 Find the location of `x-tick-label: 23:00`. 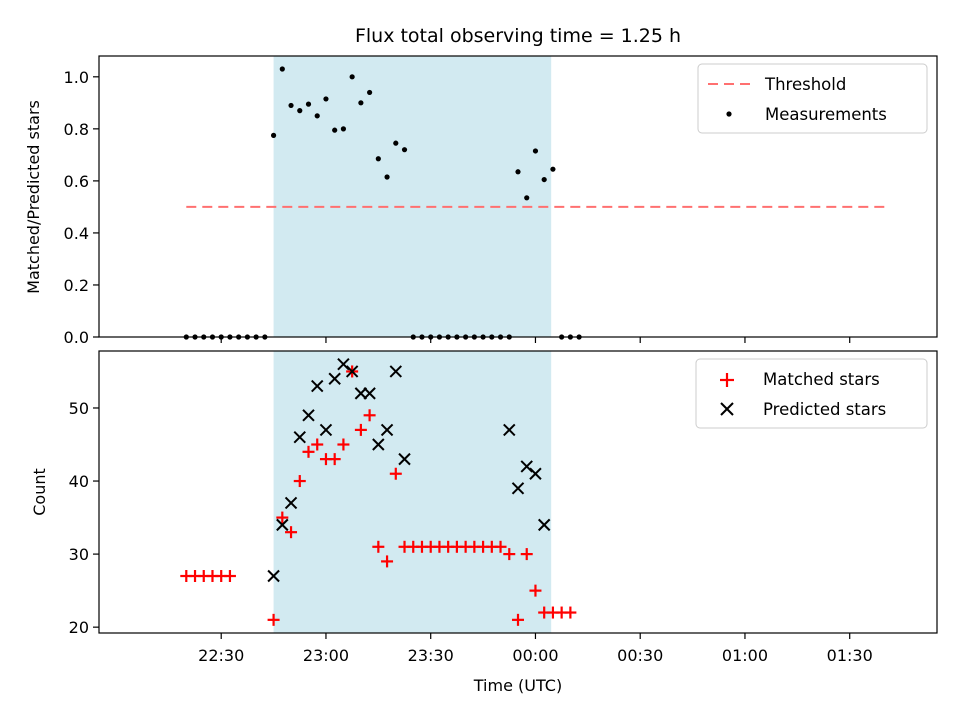

x-tick-label: 23:00 is located at coordinates (326, 655).